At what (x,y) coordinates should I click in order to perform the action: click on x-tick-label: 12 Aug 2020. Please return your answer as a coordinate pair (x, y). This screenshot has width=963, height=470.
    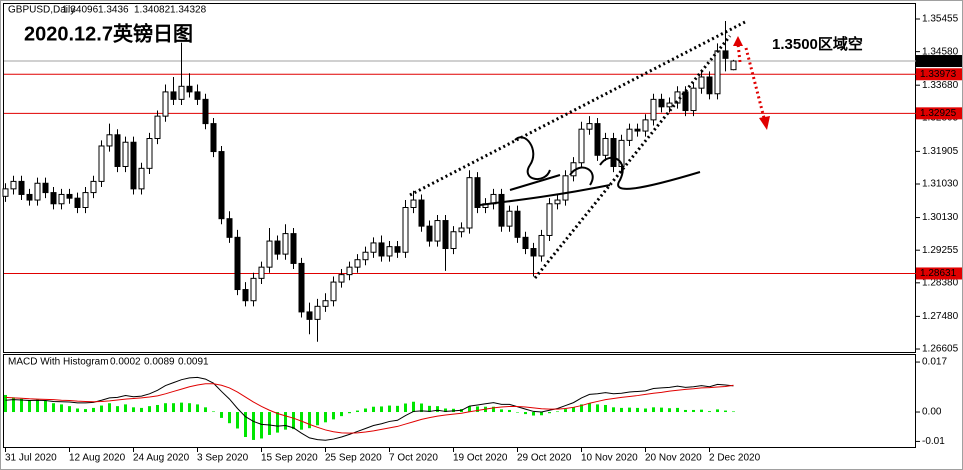
    Looking at the image, I should click on (97, 458).